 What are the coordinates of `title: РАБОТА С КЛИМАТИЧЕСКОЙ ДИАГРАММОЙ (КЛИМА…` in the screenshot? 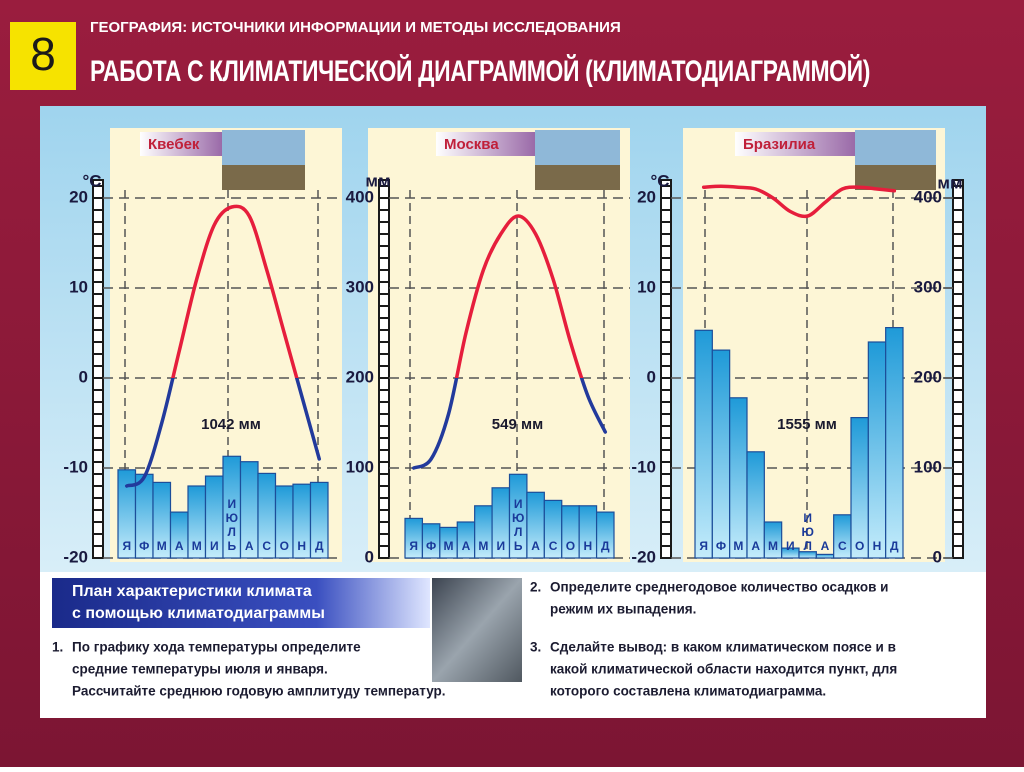 It's located at (480, 71).